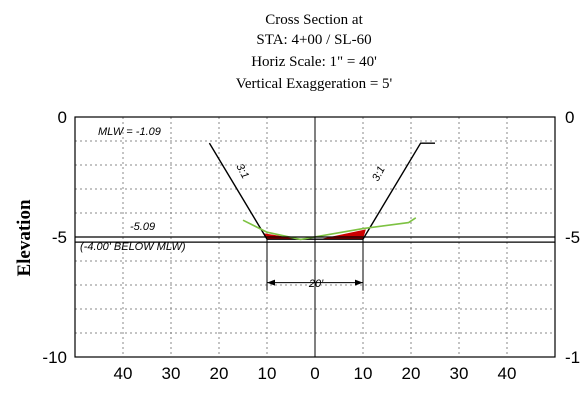 This screenshot has height=420, width=582. What do you see at coordinates (379, 173) in the screenshot?
I see `right-slope-label: 3:1` at bounding box center [379, 173].